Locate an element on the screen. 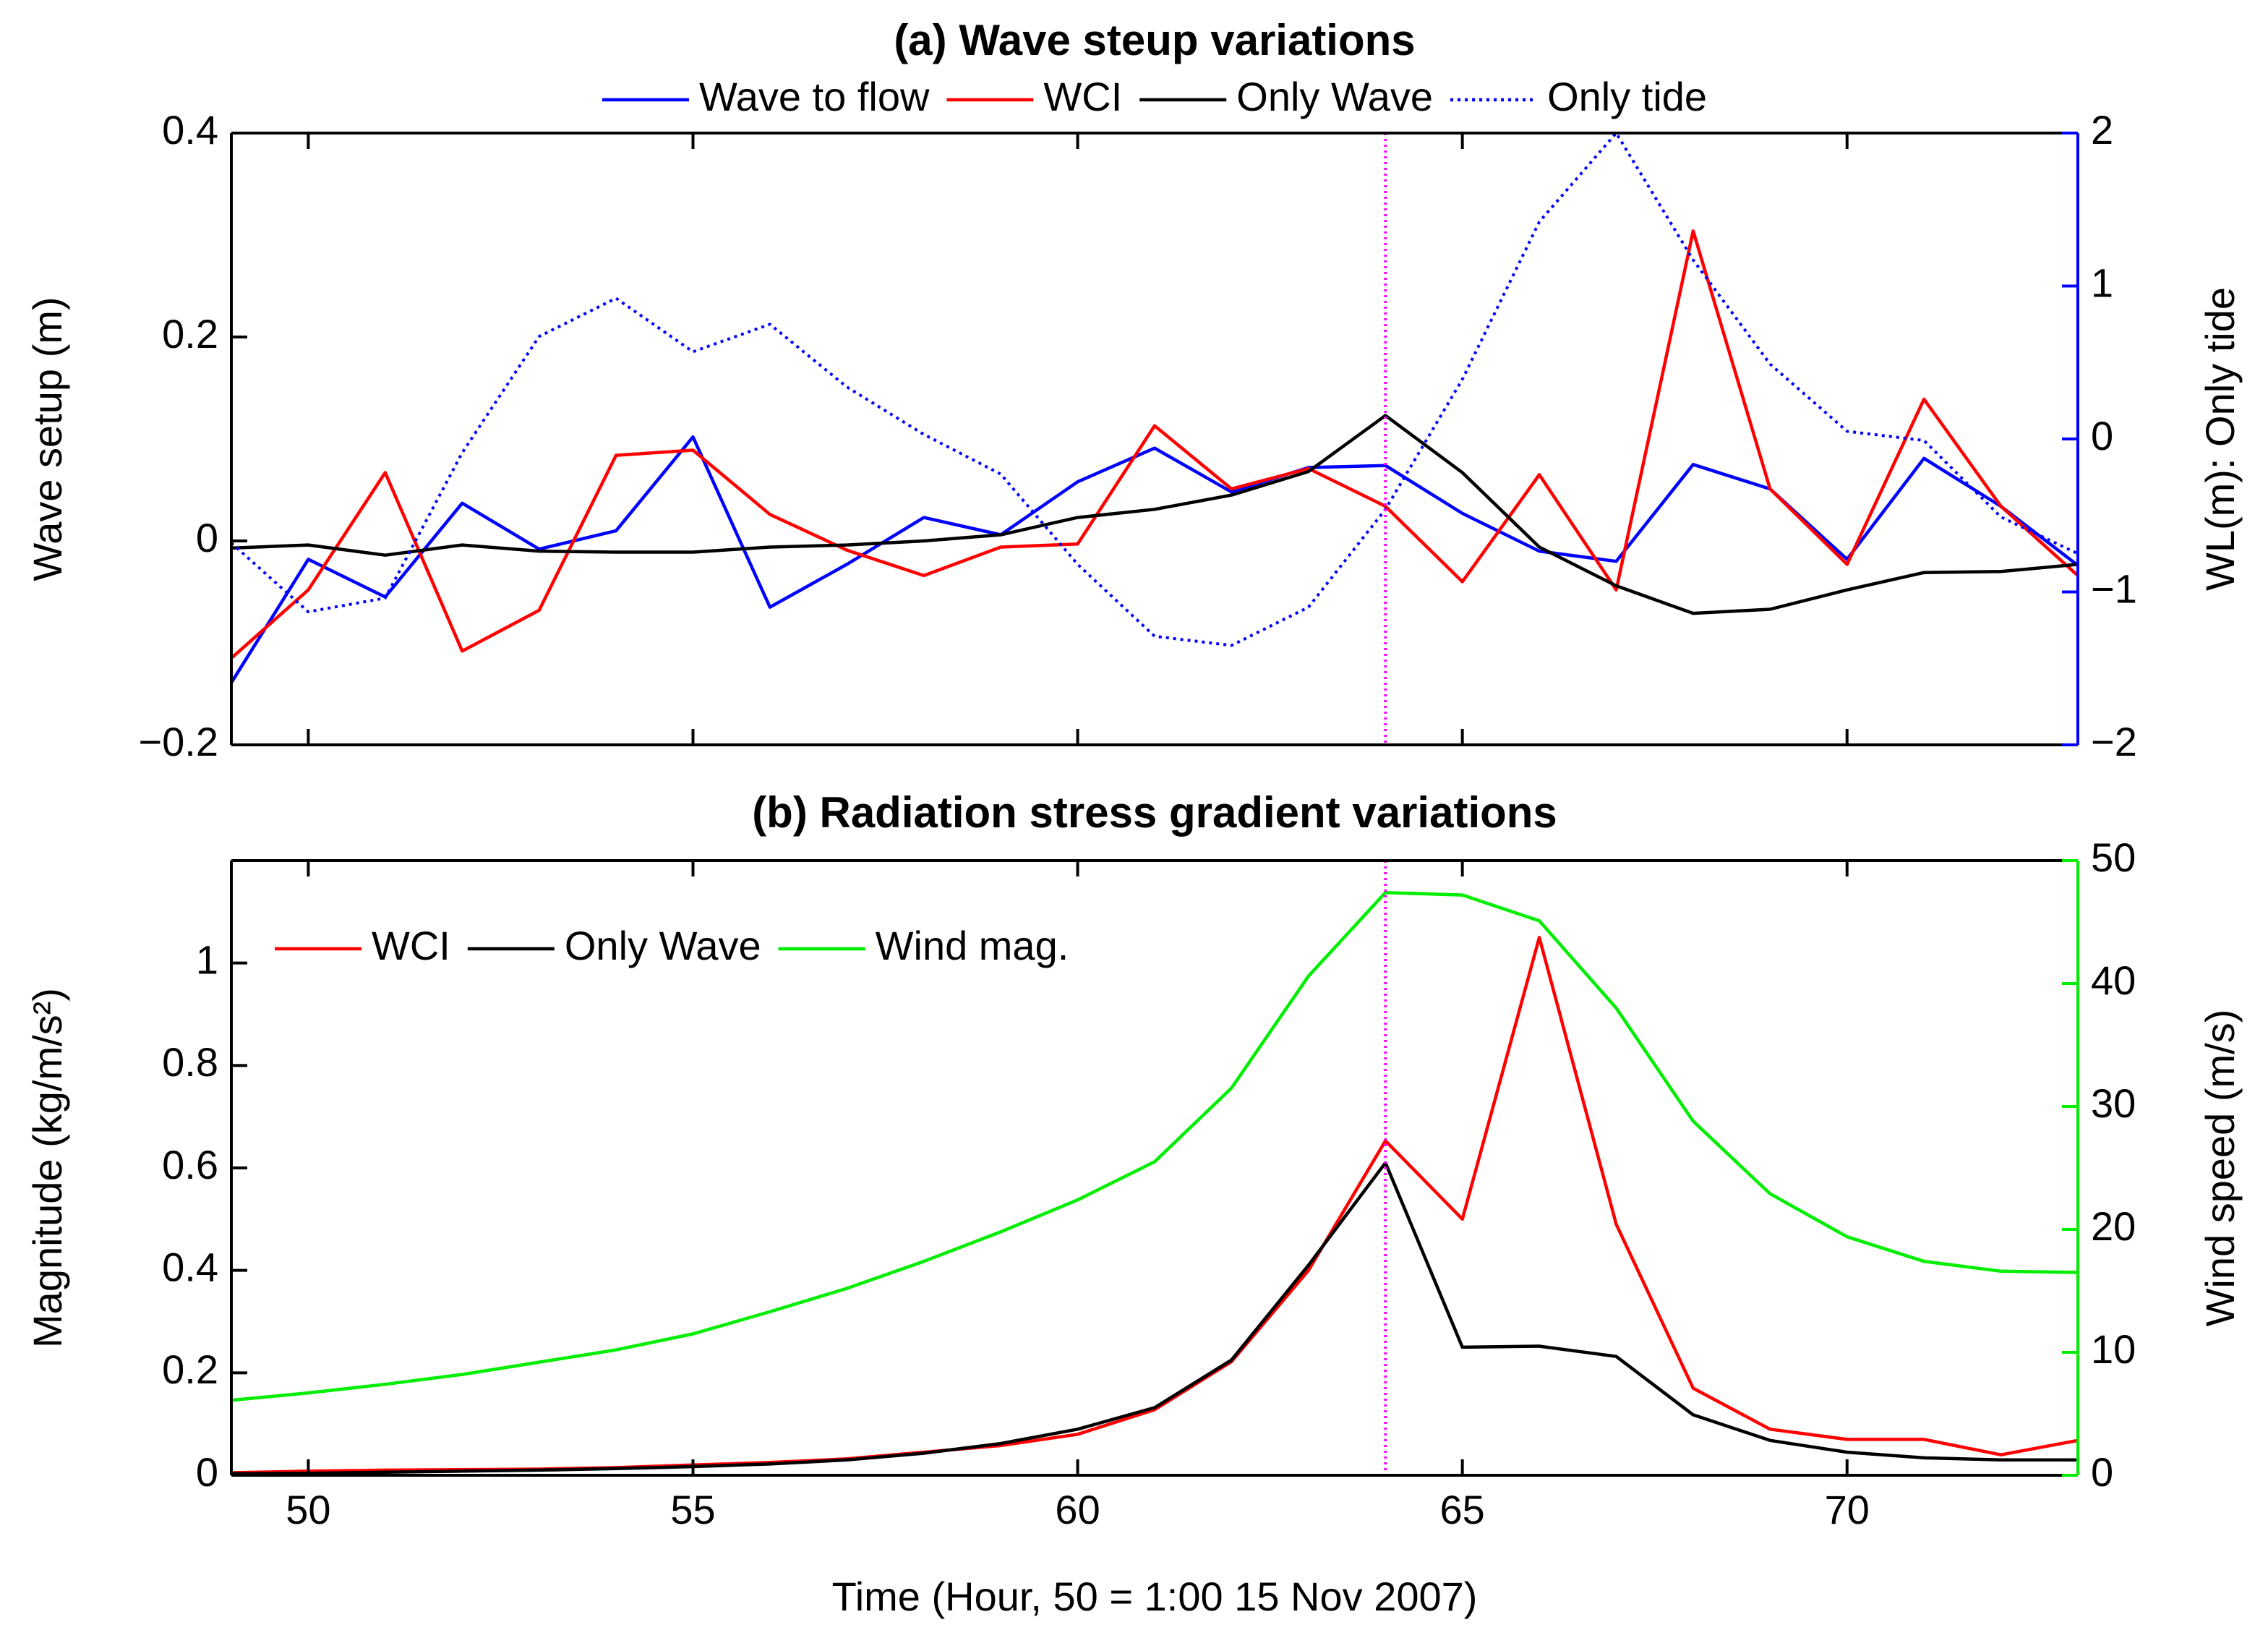  y2-tick-label: 10 is located at coordinates (2113, 1349).